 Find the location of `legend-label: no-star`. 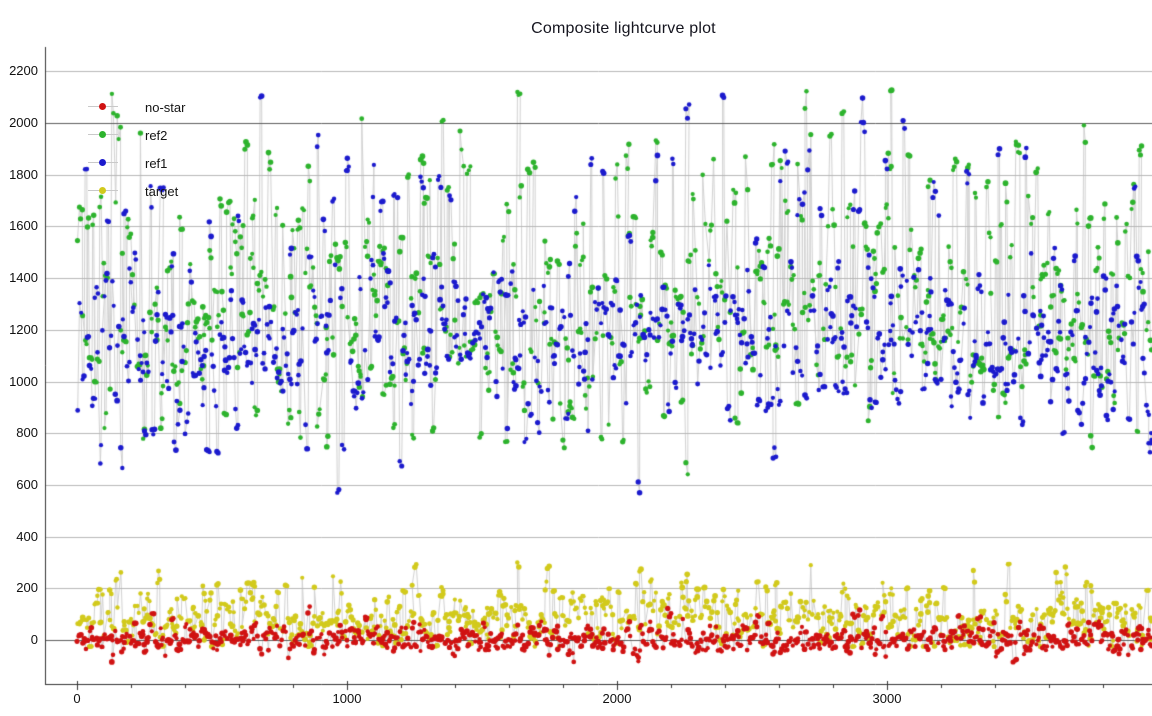

legend-label: no-star is located at coordinates (165, 107).